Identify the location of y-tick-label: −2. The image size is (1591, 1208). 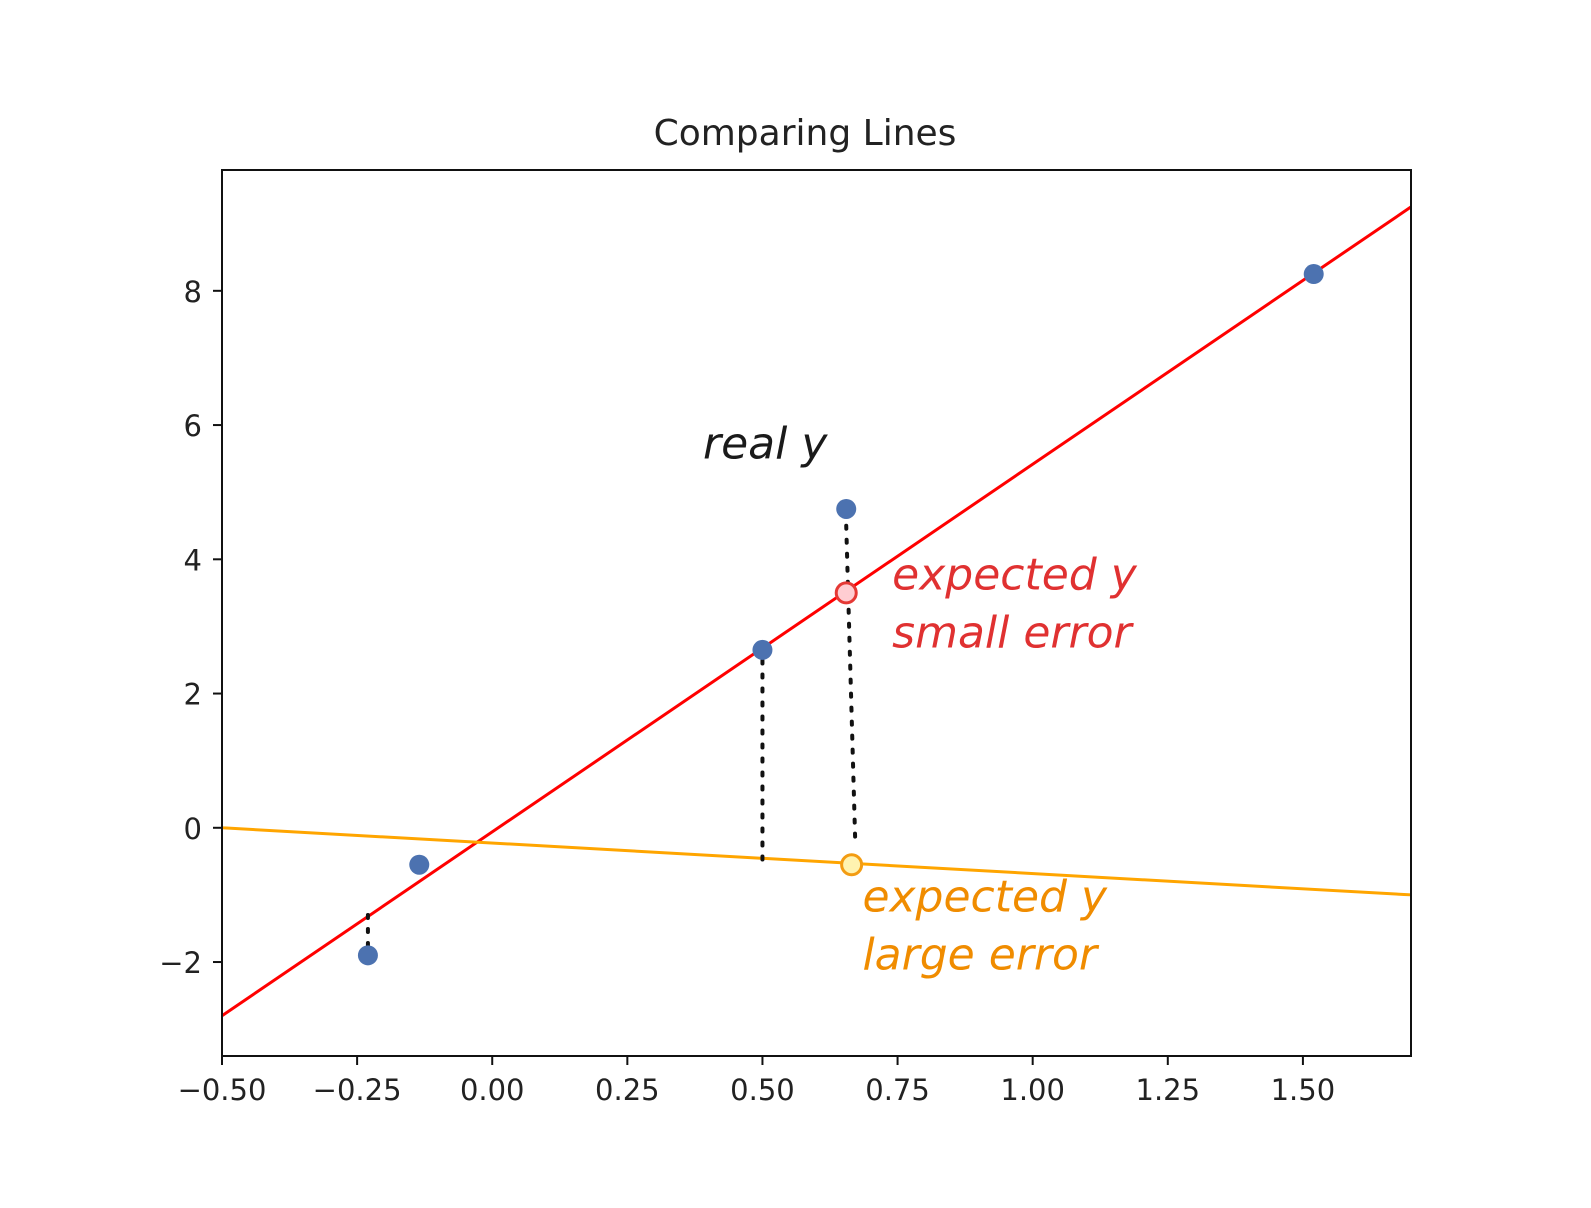
(180, 963).